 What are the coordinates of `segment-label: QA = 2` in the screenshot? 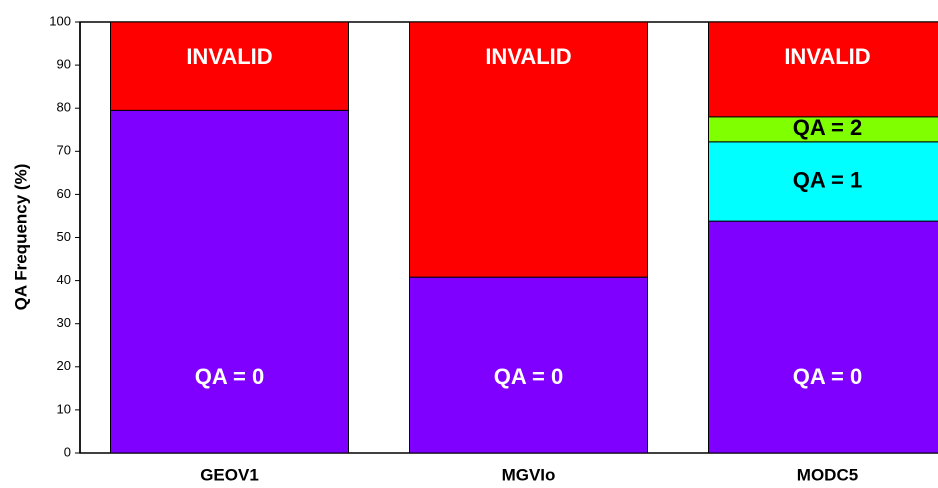 It's located at (828, 127).